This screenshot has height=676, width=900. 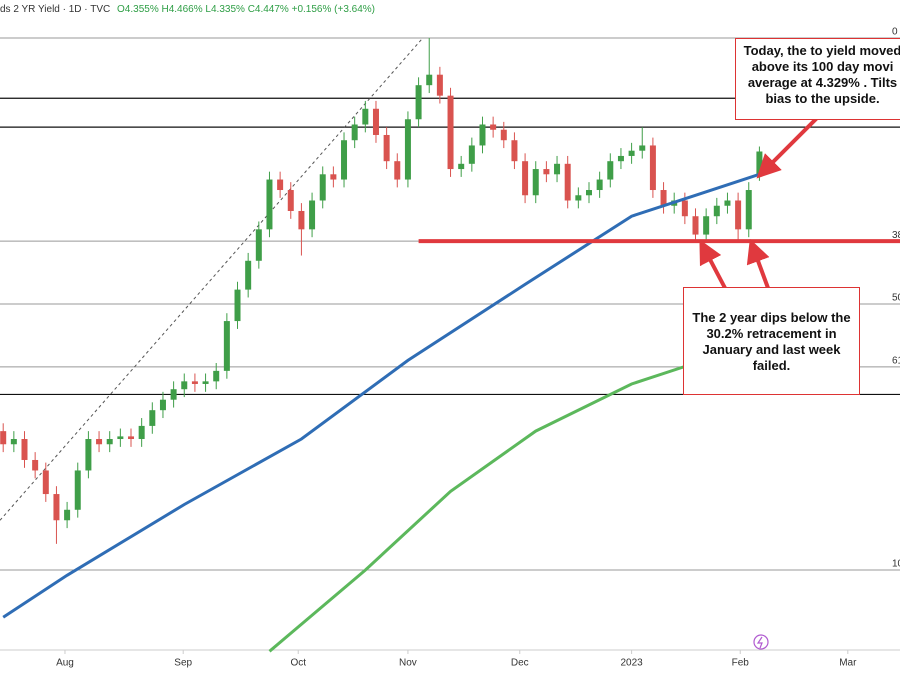 I want to click on chart-title: ds 2 YR Yield · 1D · TVC, so click(x=55, y=9).